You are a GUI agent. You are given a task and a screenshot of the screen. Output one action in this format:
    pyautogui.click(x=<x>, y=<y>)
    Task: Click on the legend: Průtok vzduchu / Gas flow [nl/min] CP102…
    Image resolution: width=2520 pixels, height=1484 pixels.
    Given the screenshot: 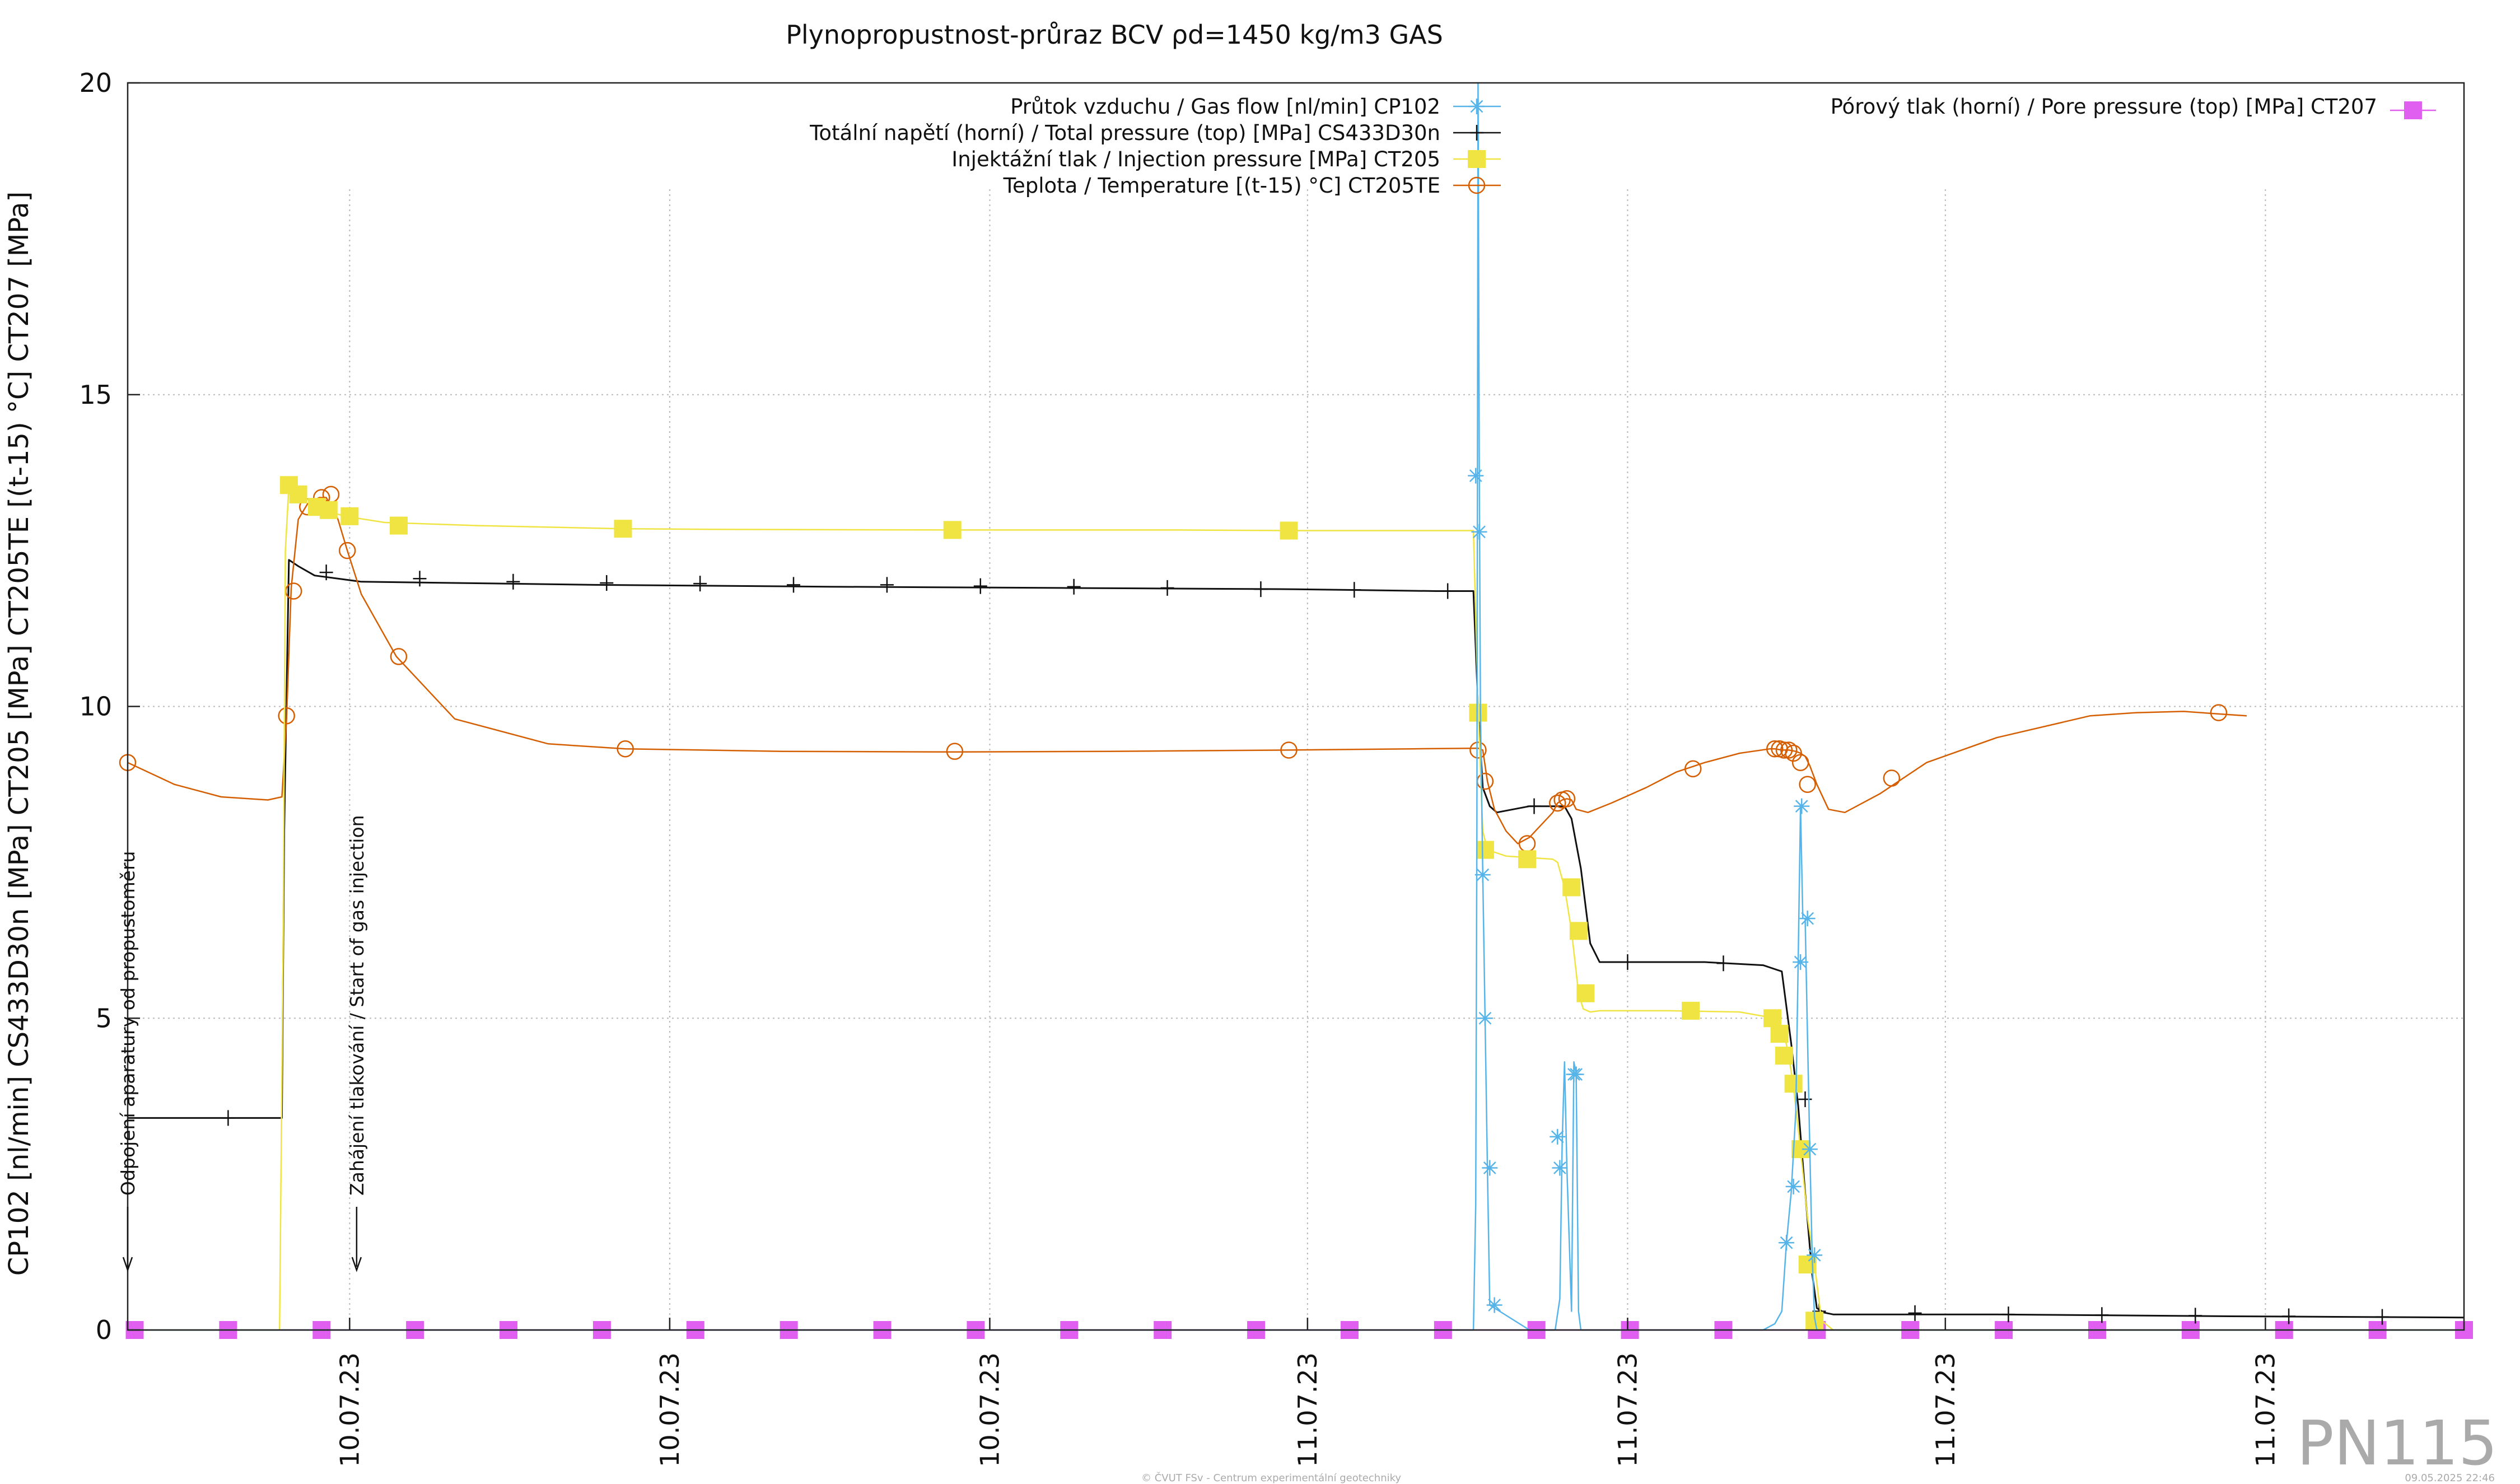 What is the action you would take?
    pyautogui.click(x=1623, y=147)
    